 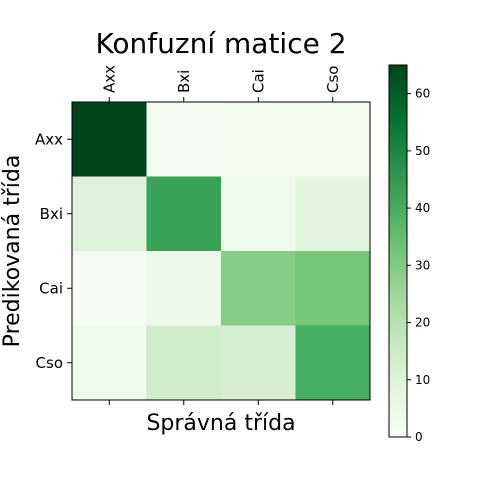 I want to click on colorbar-tick-label: 10, so click(x=422, y=380).